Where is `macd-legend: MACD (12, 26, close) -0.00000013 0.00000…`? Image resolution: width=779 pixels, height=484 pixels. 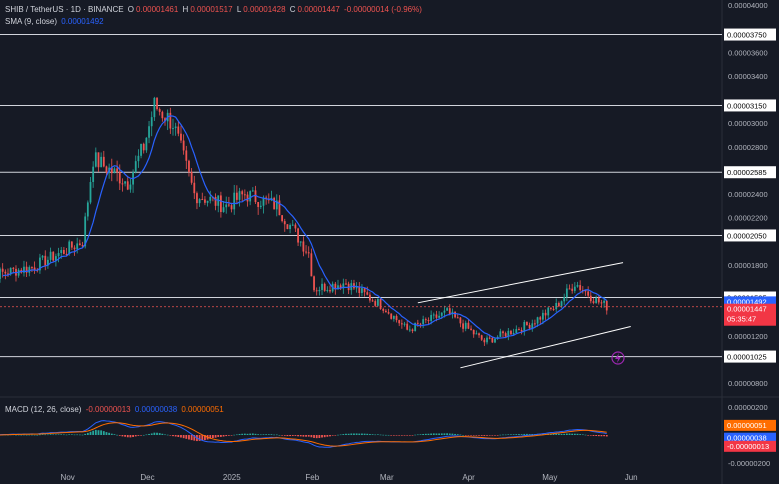 macd-legend: MACD (12, 26, close) -0.00000013 0.00000… is located at coordinates (115, 409).